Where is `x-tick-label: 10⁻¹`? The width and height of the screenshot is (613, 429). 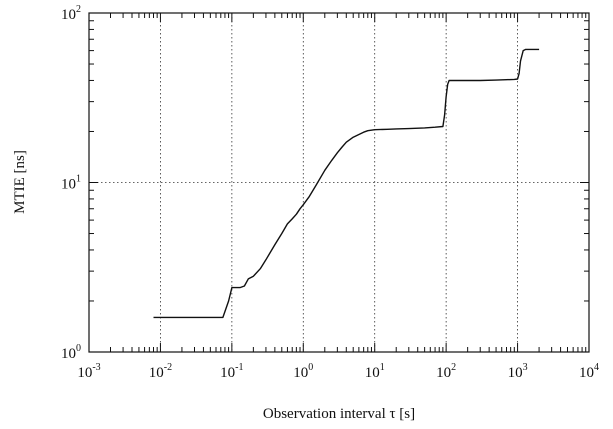
x-tick-label: 10⁻¹ is located at coordinates (231, 371).